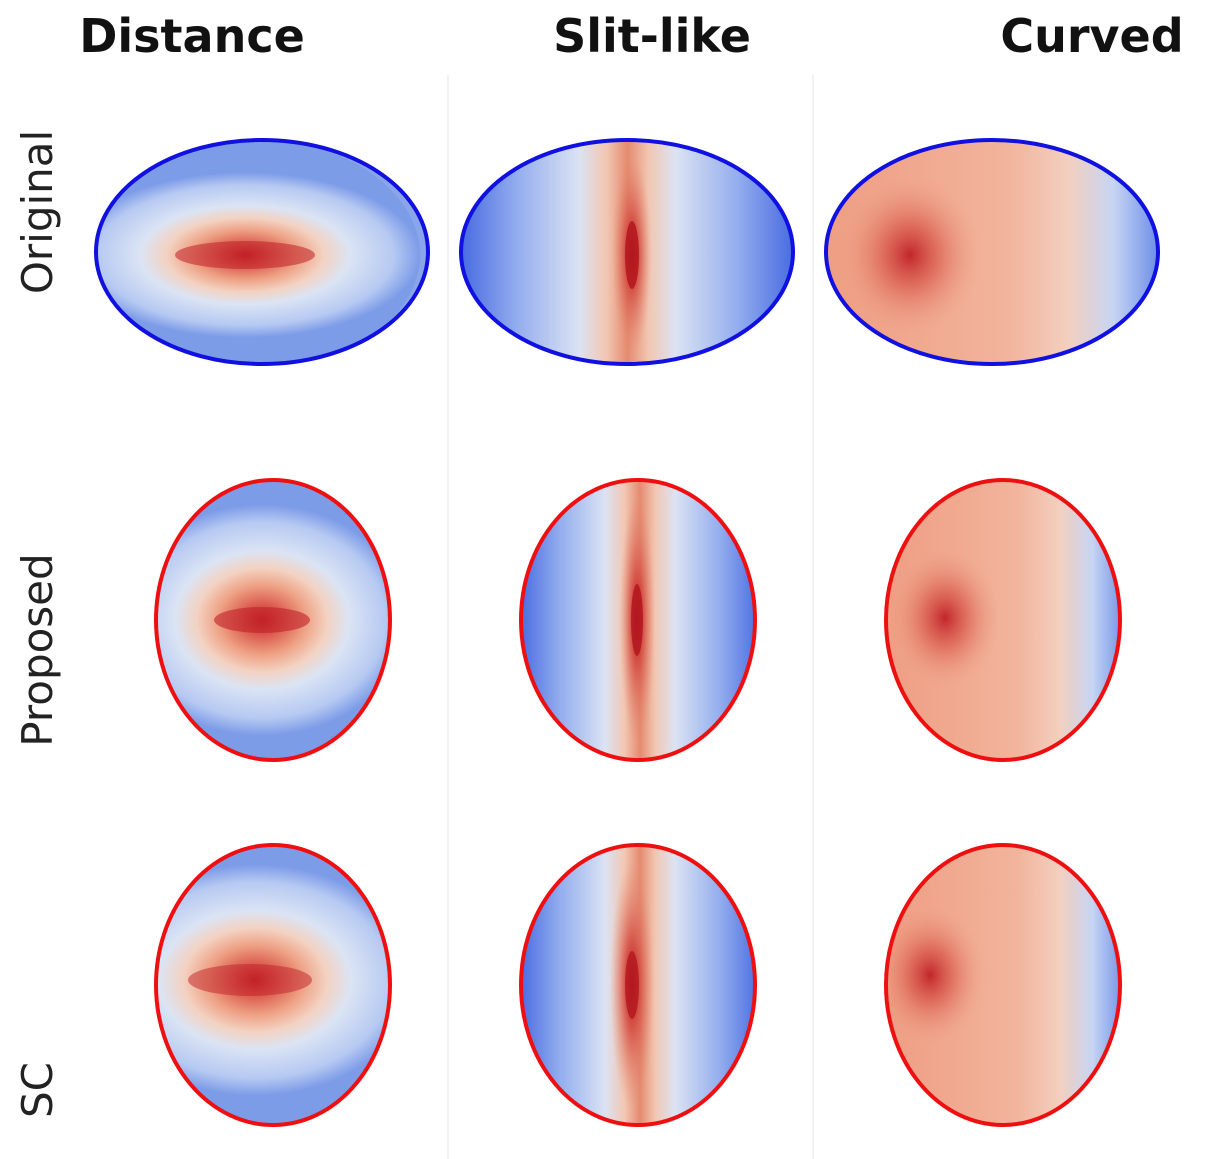 This screenshot has height=1159, width=1209. What do you see at coordinates (37, 212) in the screenshot?
I see `row-title-original: Original` at bounding box center [37, 212].